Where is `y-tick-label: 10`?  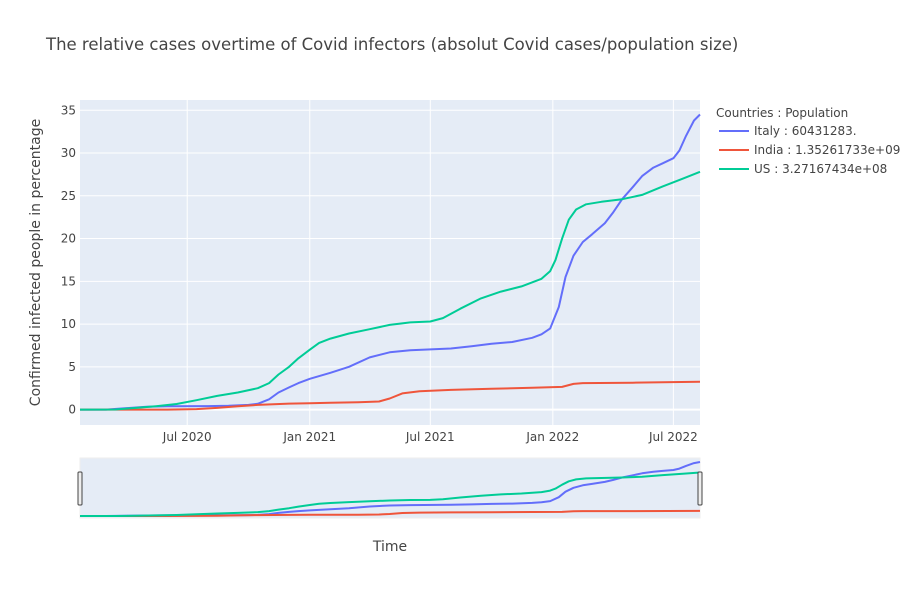
y-tick-label: 10 is located at coordinates (68, 324).